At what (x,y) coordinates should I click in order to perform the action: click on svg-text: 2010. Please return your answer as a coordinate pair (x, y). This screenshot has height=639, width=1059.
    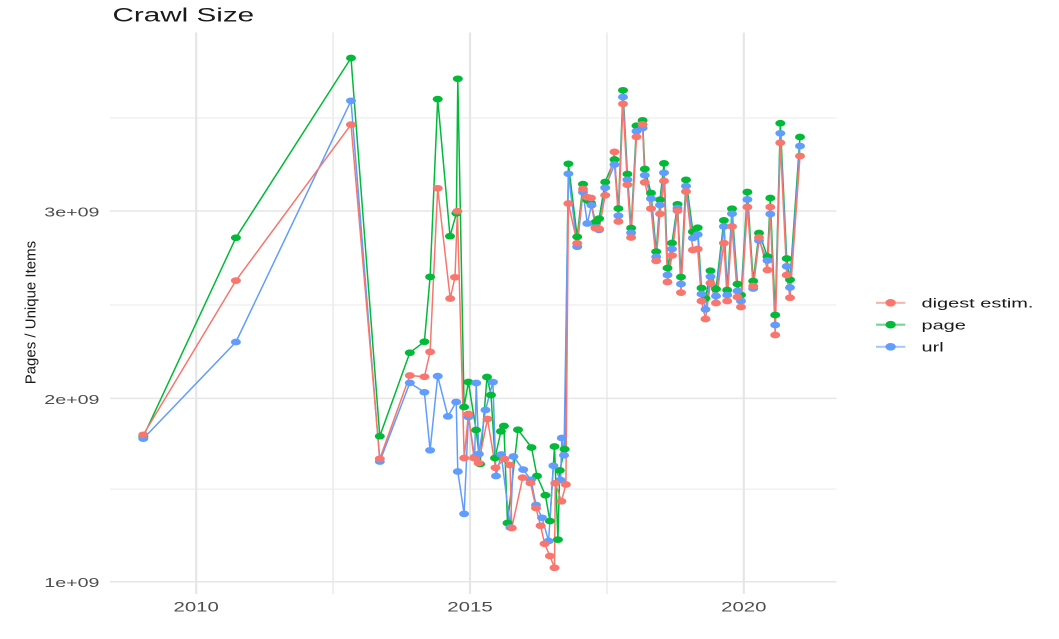
    Looking at the image, I should click on (196, 607).